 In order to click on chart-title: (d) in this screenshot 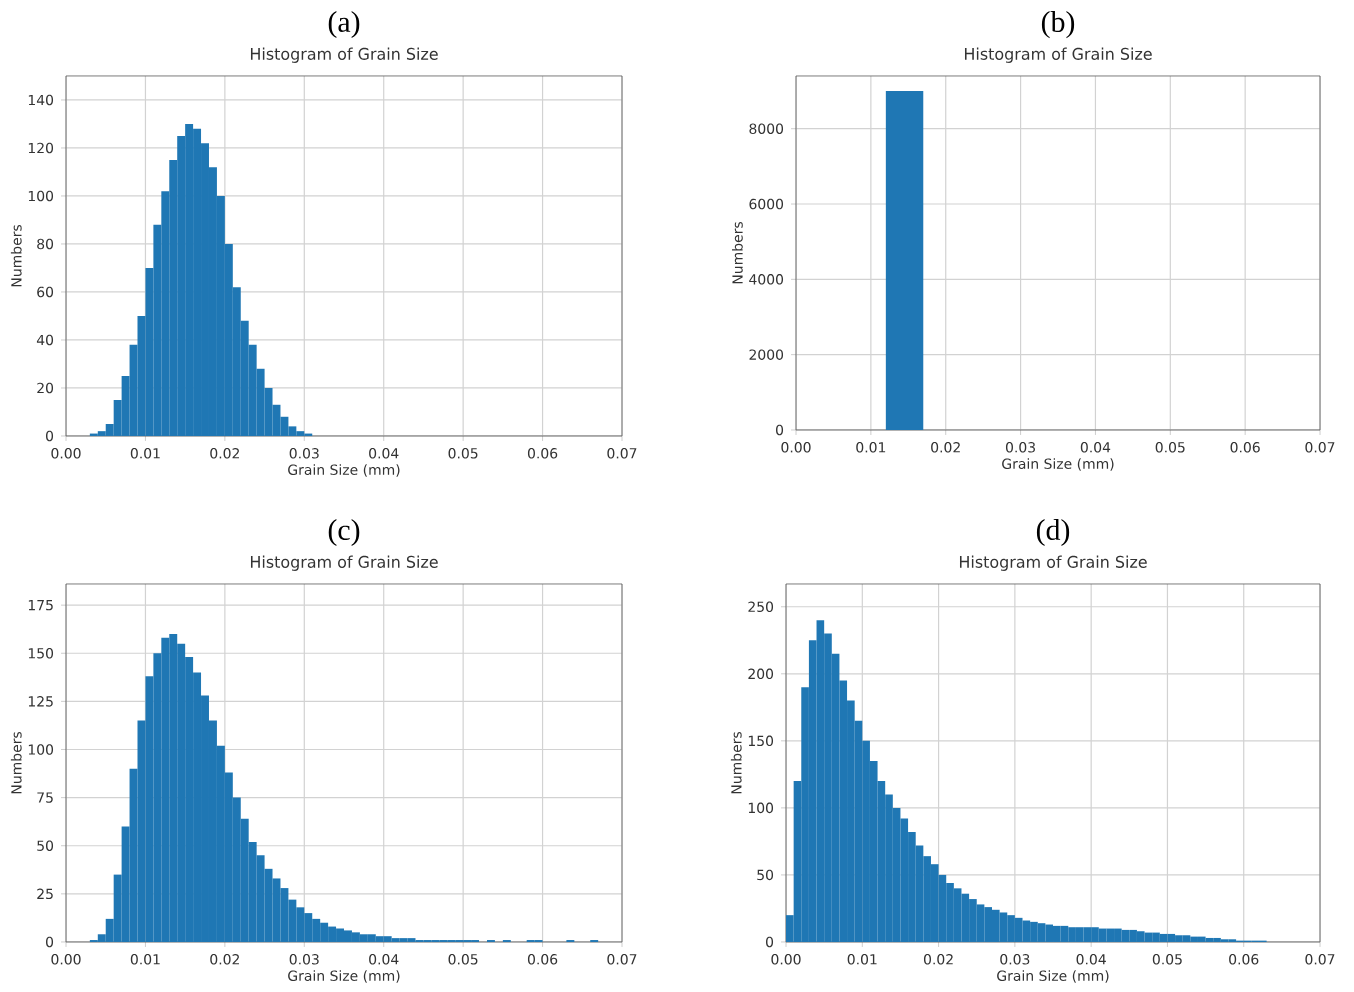, I will do `click(1053, 533)`.